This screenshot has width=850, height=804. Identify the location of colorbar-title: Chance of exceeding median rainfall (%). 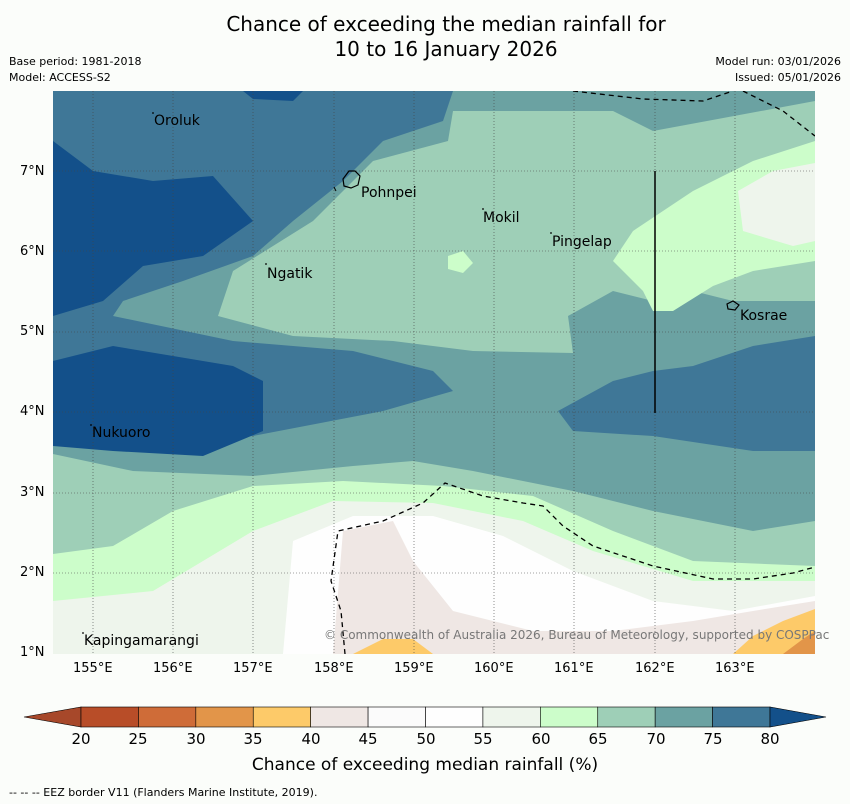
(425, 765).